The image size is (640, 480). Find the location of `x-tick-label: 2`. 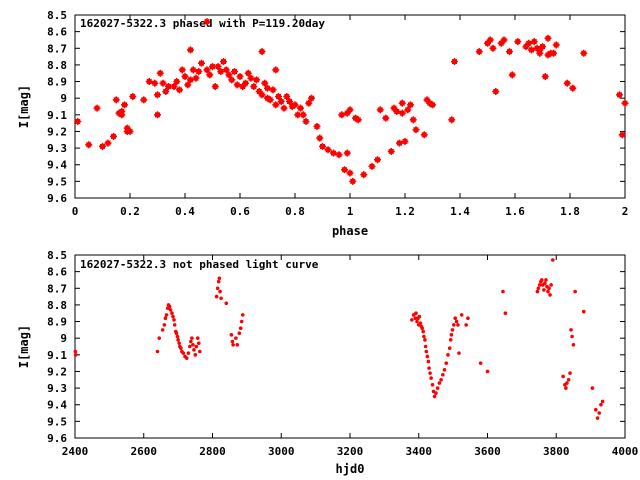

x-tick-label: 2 is located at coordinates (625, 211).